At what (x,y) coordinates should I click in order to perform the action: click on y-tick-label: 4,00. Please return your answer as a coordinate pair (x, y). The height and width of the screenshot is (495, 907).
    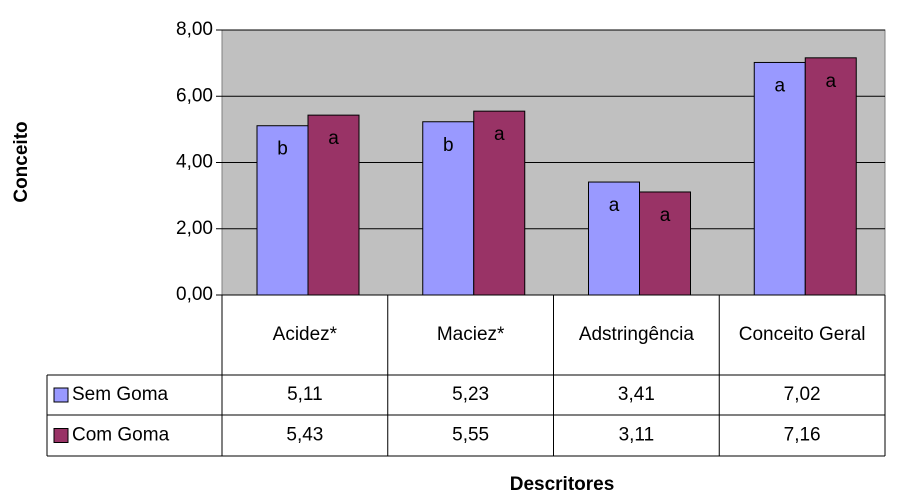
    Looking at the image, I should click on (194, 162).